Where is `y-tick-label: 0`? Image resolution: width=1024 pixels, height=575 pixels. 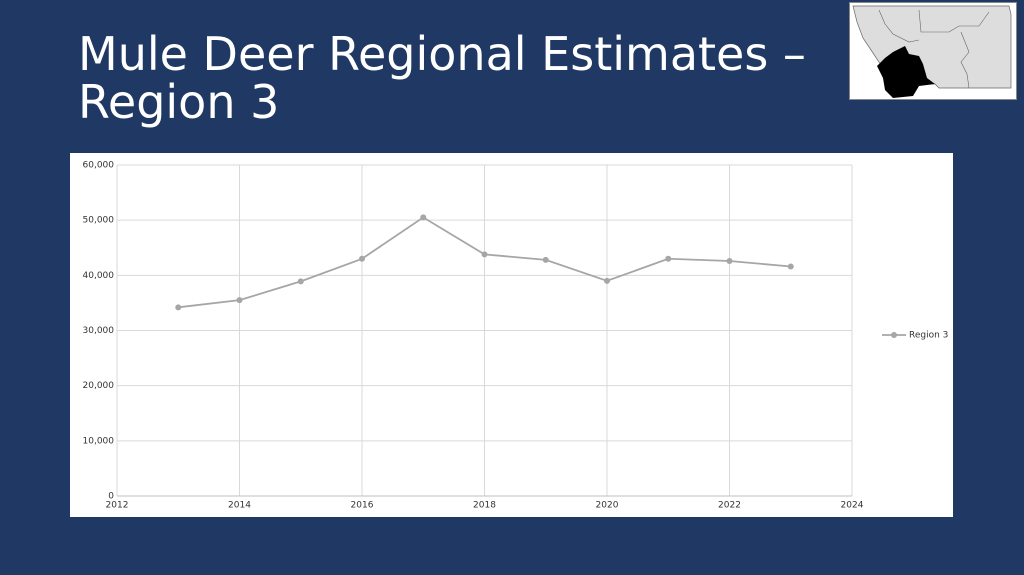
y-tick-label: 0 is located at coordinates (111, 497).